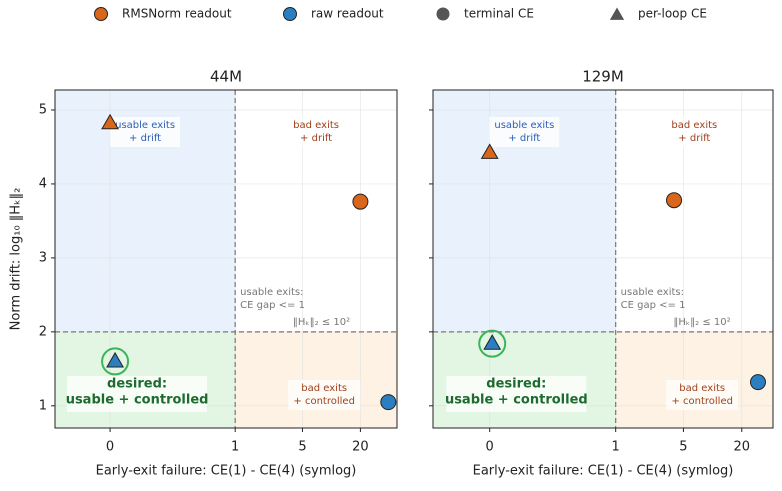  Describe the element at coordinates (43, 405) in the screenshot. I see `y-tick-label: 1` at that location.